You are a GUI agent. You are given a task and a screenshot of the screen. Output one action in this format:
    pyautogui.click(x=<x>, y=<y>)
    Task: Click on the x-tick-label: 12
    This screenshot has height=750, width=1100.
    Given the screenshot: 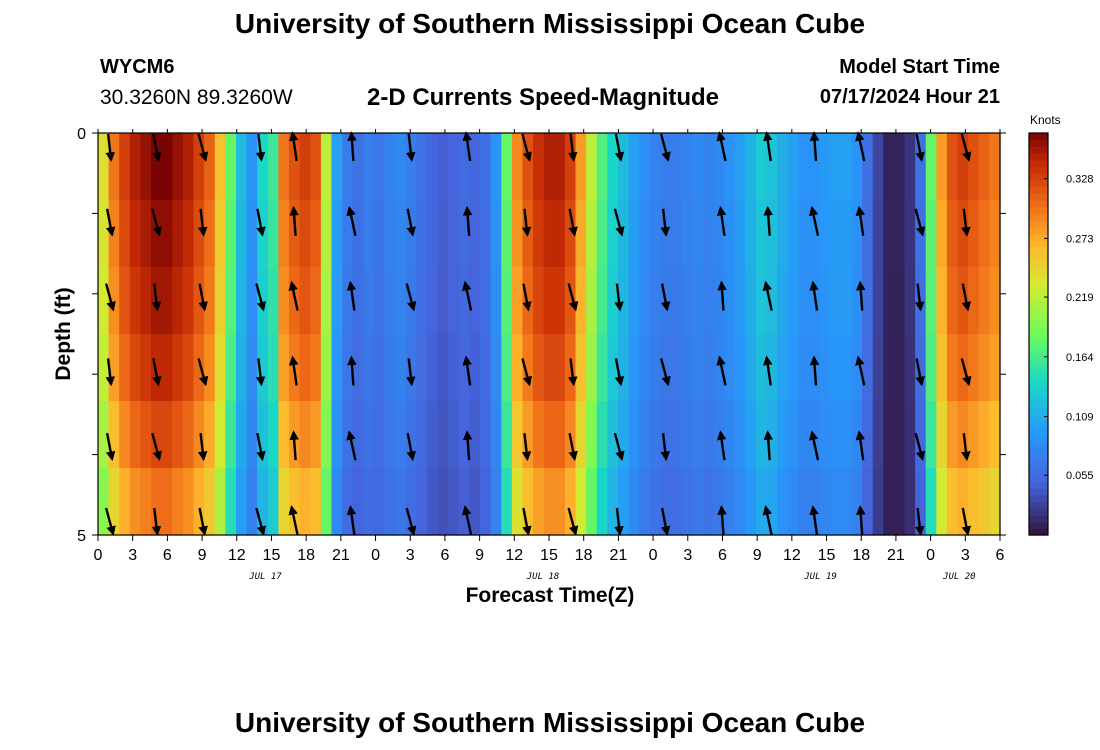 What is the action you would take?
    pyautogui.click(x=237, y=555)
    